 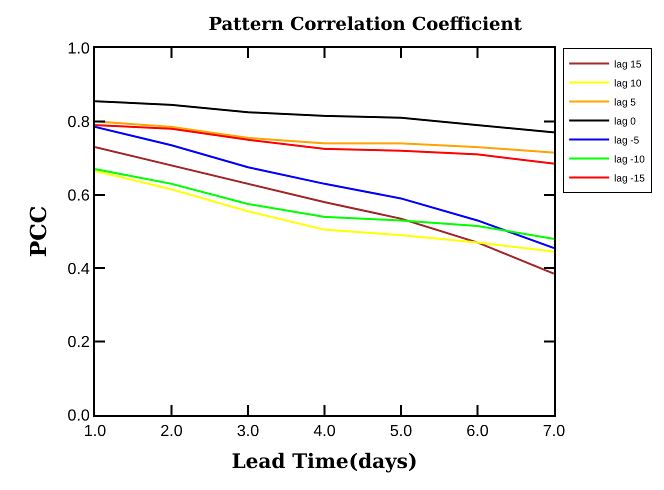 What do you see at coordinates (171, 431) in the screenshot?
I see `x-tick-label: 2.0` at bounding box center [171, 431].